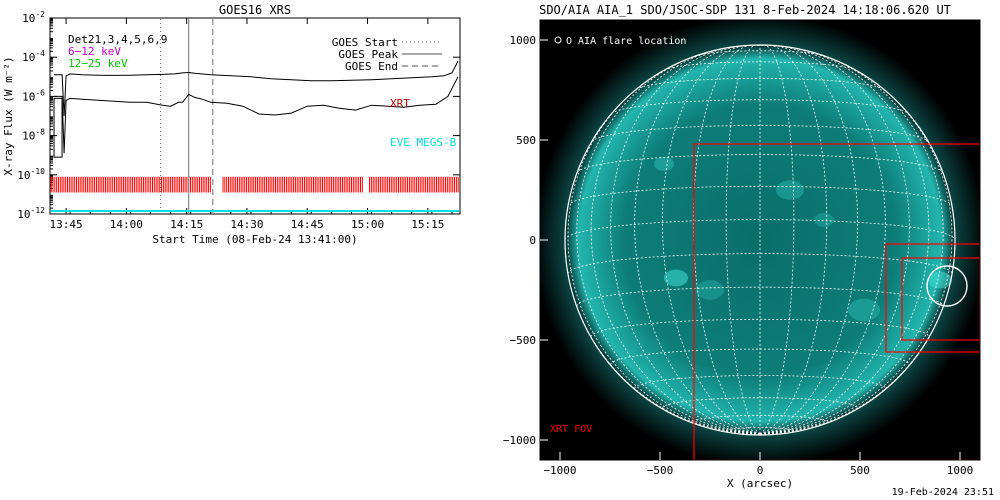 The width and height of the screenshot is (1000, 500). What do you see at coordinates (66, 224) in the screenshot?
I see `goes-x-tick-label: 13:45` at bounding box center [66, 224].